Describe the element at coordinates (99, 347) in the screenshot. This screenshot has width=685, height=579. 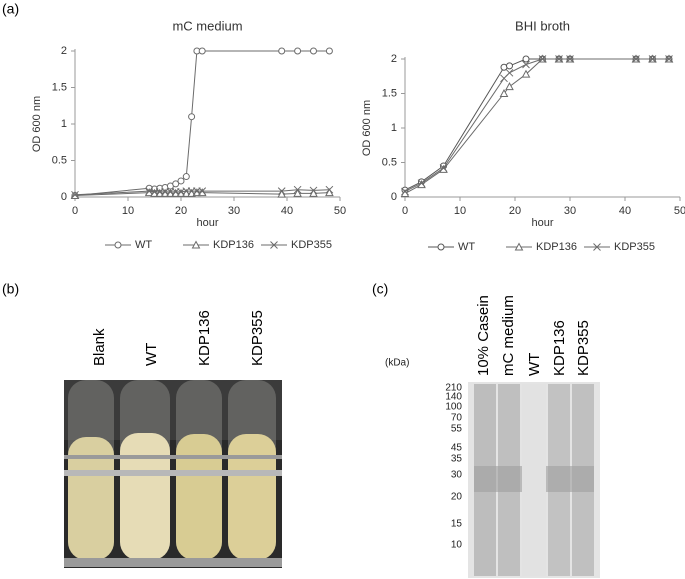
I see `tube-label: Blank` at that location.